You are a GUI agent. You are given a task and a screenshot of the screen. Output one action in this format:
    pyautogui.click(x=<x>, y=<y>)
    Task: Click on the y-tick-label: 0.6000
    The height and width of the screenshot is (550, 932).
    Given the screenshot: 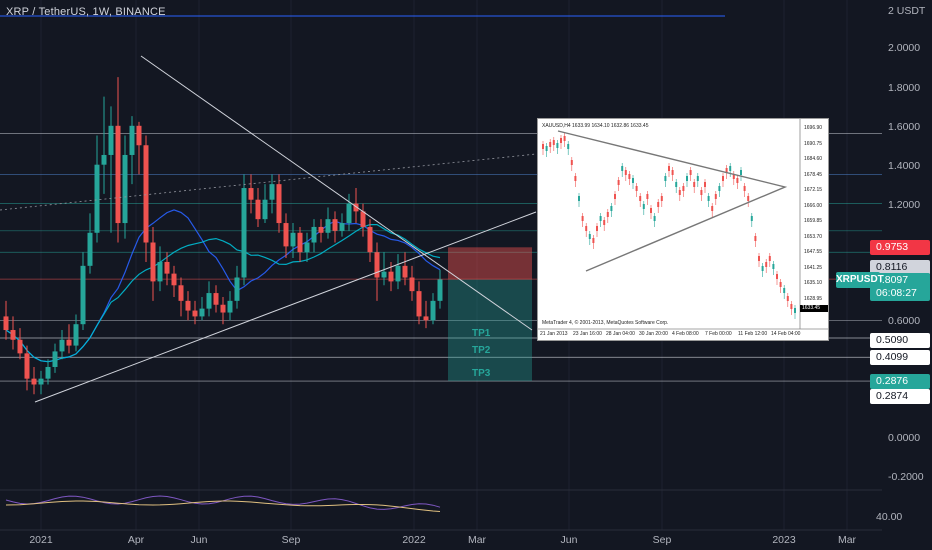 What is the action you would take?
    pyautogui.click(x=904, y=321)
    